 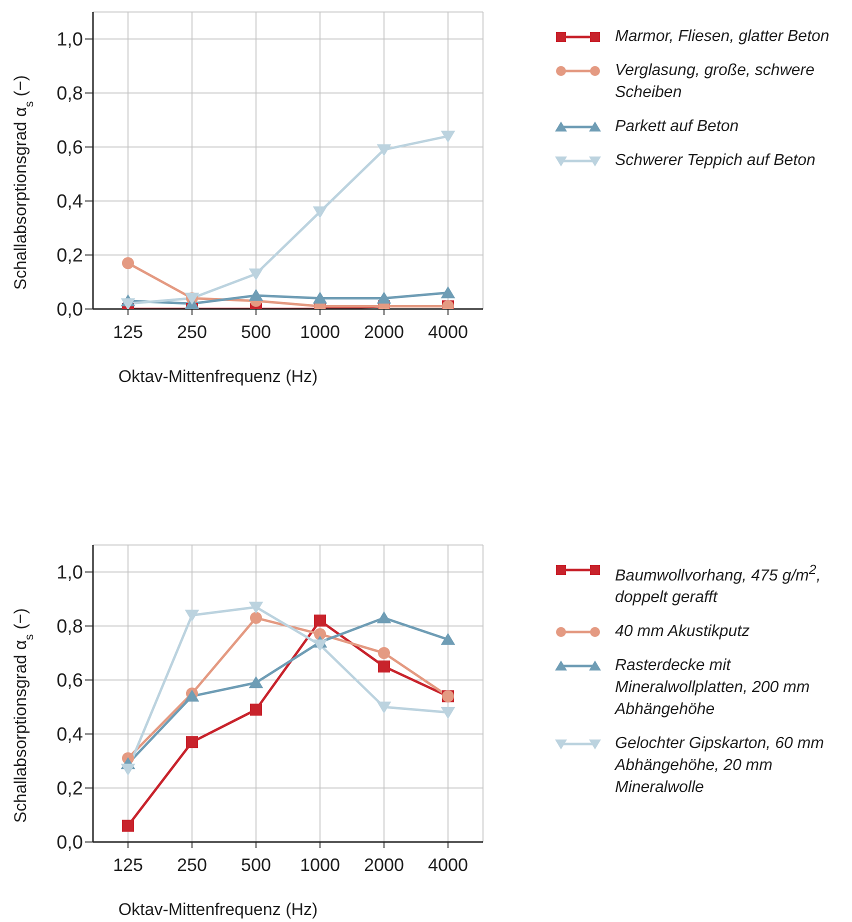 I want to click on legend-label: 40 mm Akustikputz, so click(x=683, y=632).